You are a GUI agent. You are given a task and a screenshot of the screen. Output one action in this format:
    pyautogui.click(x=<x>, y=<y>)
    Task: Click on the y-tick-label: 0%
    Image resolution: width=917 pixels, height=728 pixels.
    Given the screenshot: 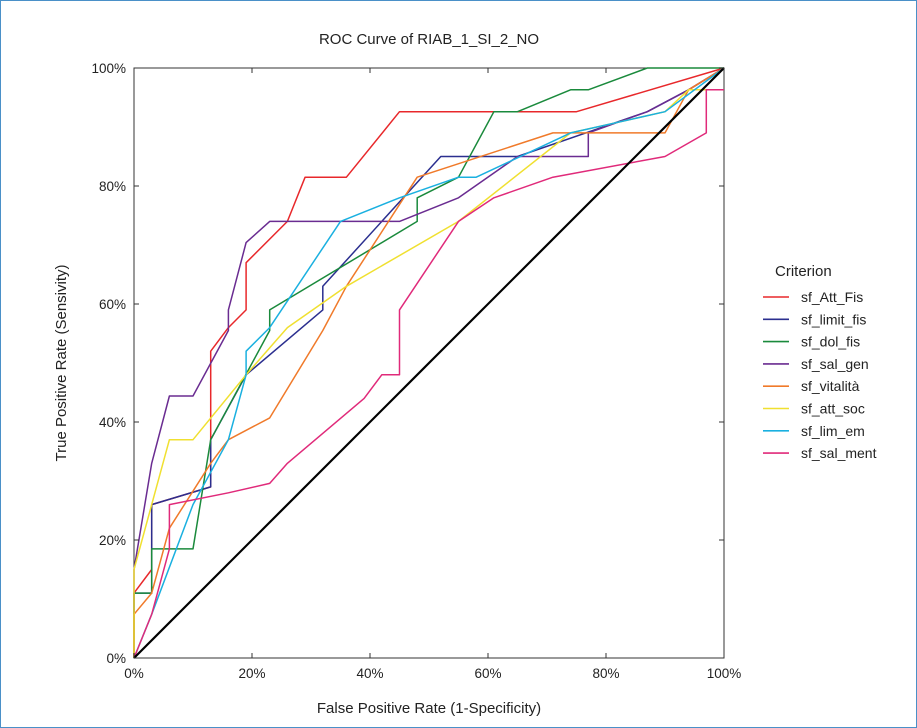 What is the action you would take?
    pyautogui.click(x=116, y=658)
    